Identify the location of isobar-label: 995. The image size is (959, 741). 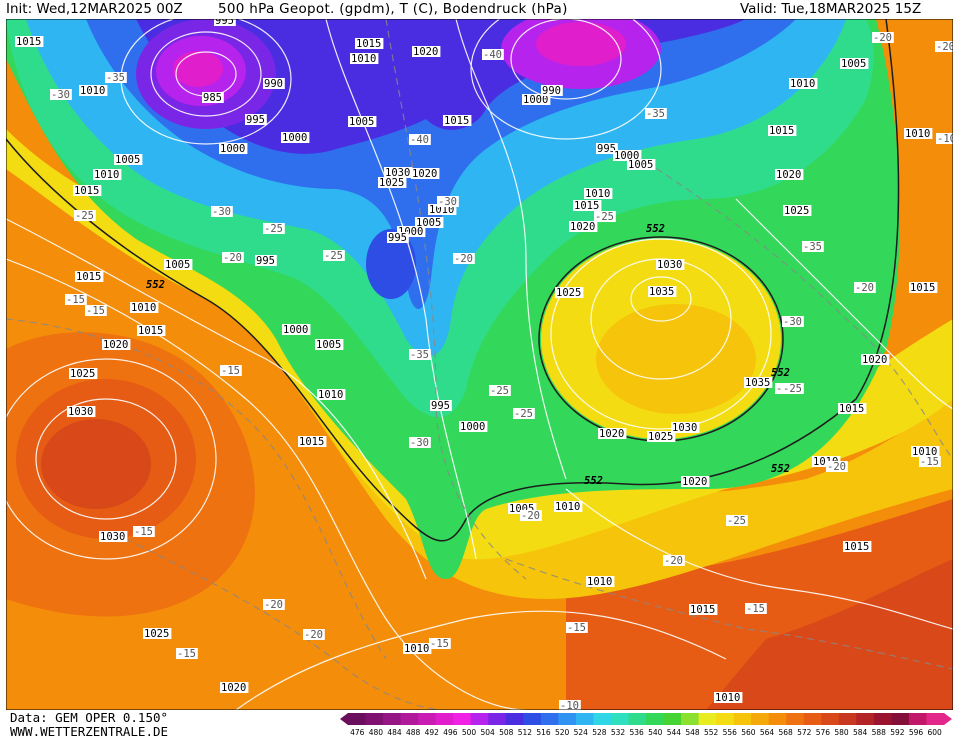
(441, 406).